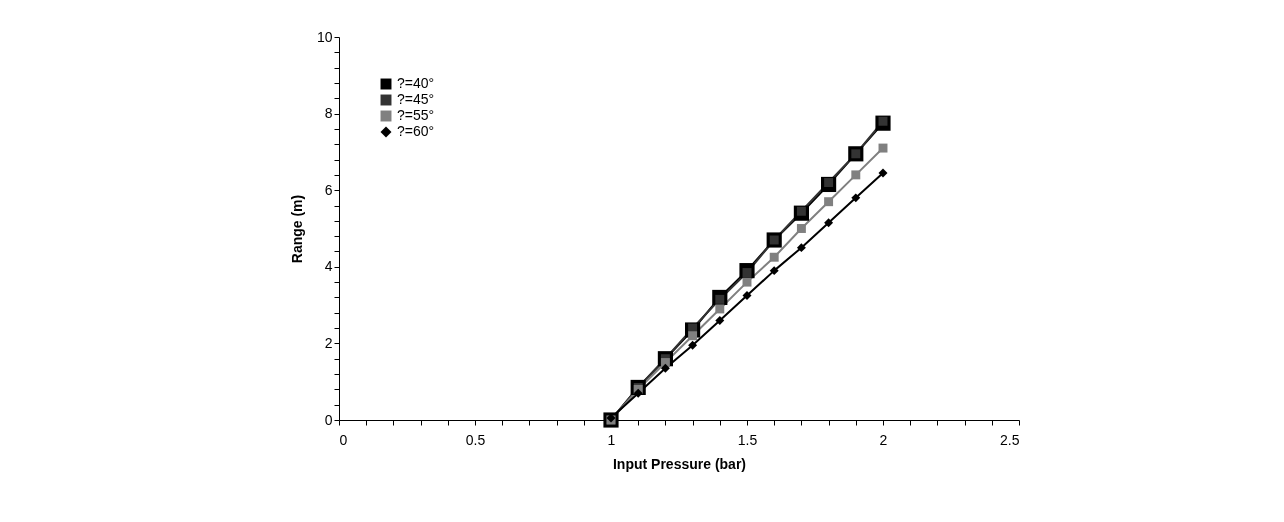 The image size is (1284, 522). Describe the element at coordinates (328, 342) in the screenshot. I see `y-tick-label: 2` at that location.